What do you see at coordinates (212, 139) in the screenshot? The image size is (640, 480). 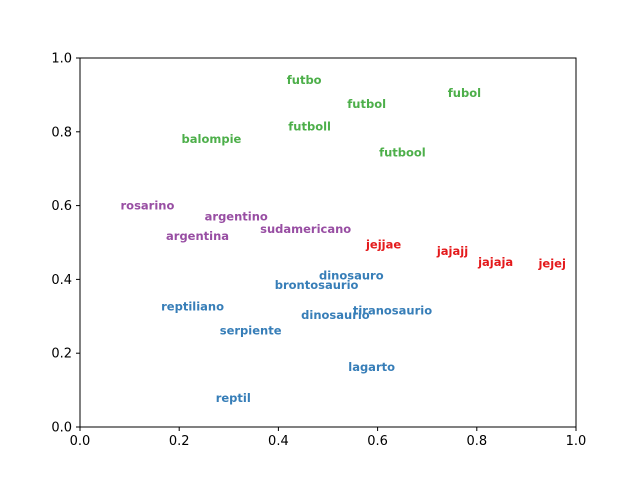 I see `point-label-balompie: balompie` at bounding box center [212, 139].